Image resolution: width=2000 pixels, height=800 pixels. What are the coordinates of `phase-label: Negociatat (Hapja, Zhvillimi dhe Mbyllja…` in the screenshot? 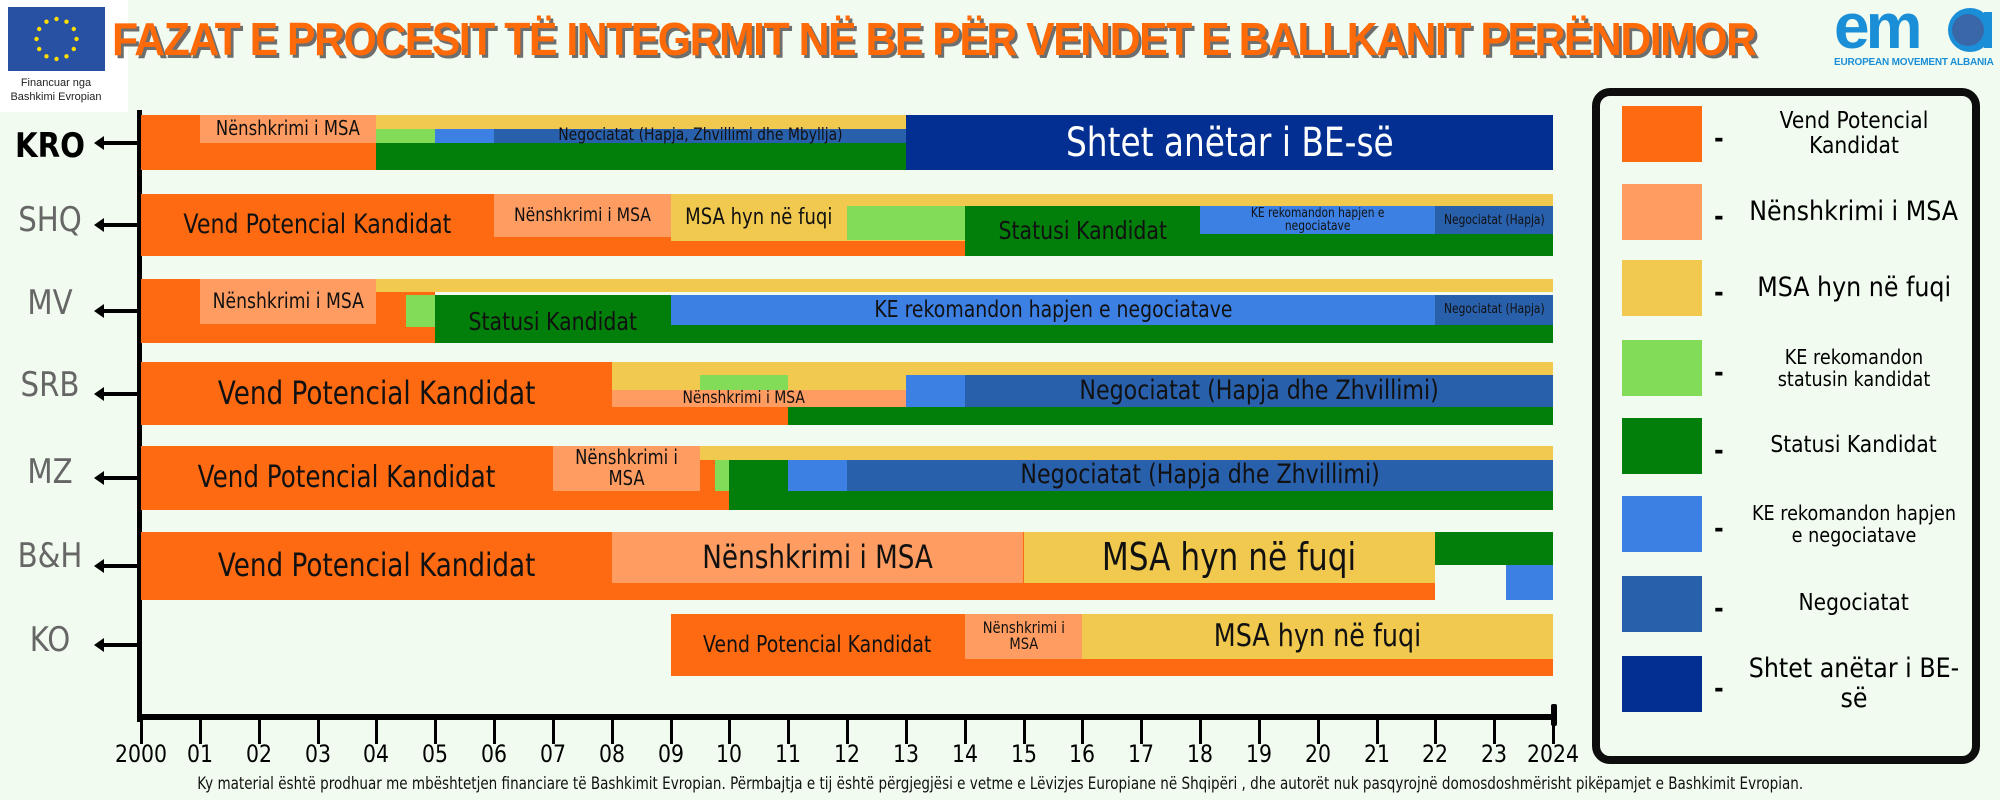 It's located at (700, 134).